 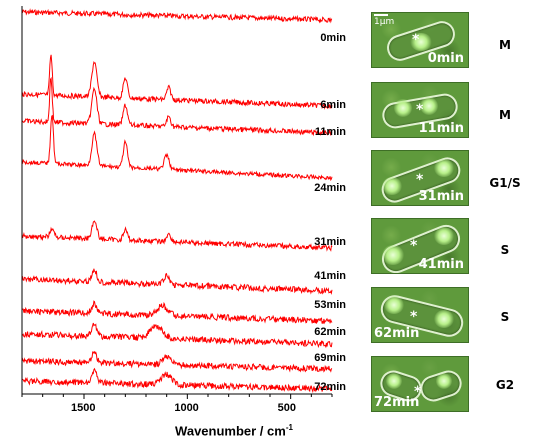 I want to click on cell-time-label: 72min, so click(x=397, y=402).